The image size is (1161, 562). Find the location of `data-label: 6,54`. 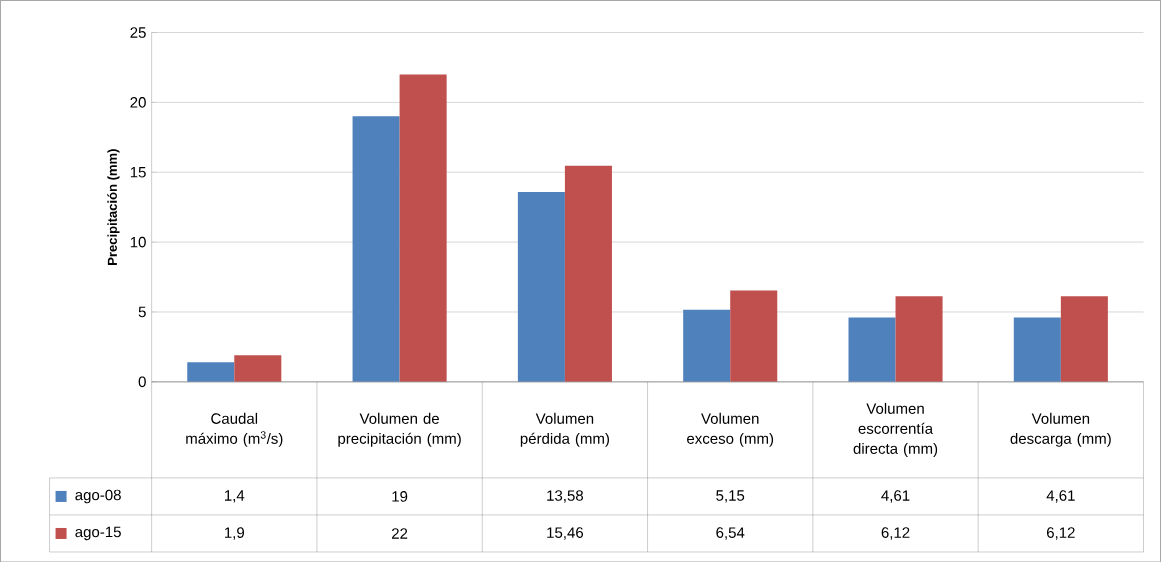

data-label: 6,54 is located at coordinates (730, 533).